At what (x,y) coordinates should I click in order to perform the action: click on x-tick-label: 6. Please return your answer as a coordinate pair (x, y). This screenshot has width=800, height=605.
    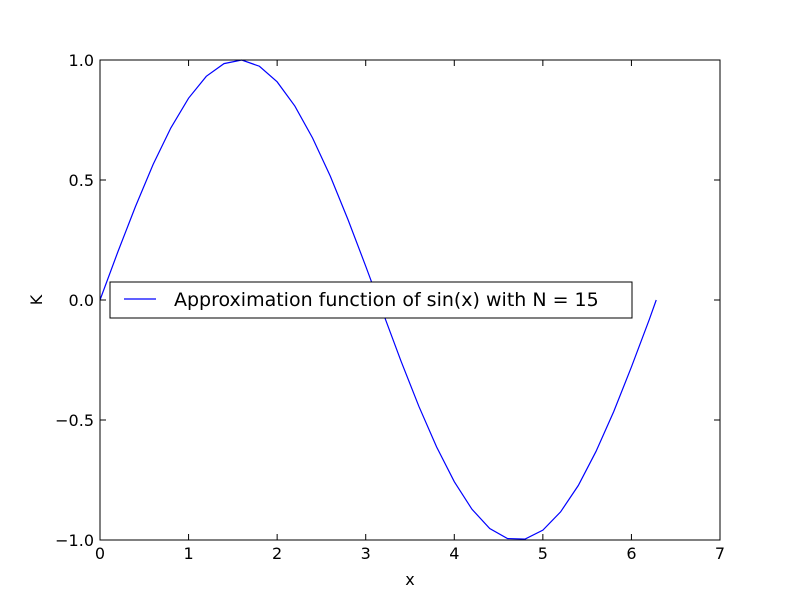
    Looking at the image, I should click on (631, 553).